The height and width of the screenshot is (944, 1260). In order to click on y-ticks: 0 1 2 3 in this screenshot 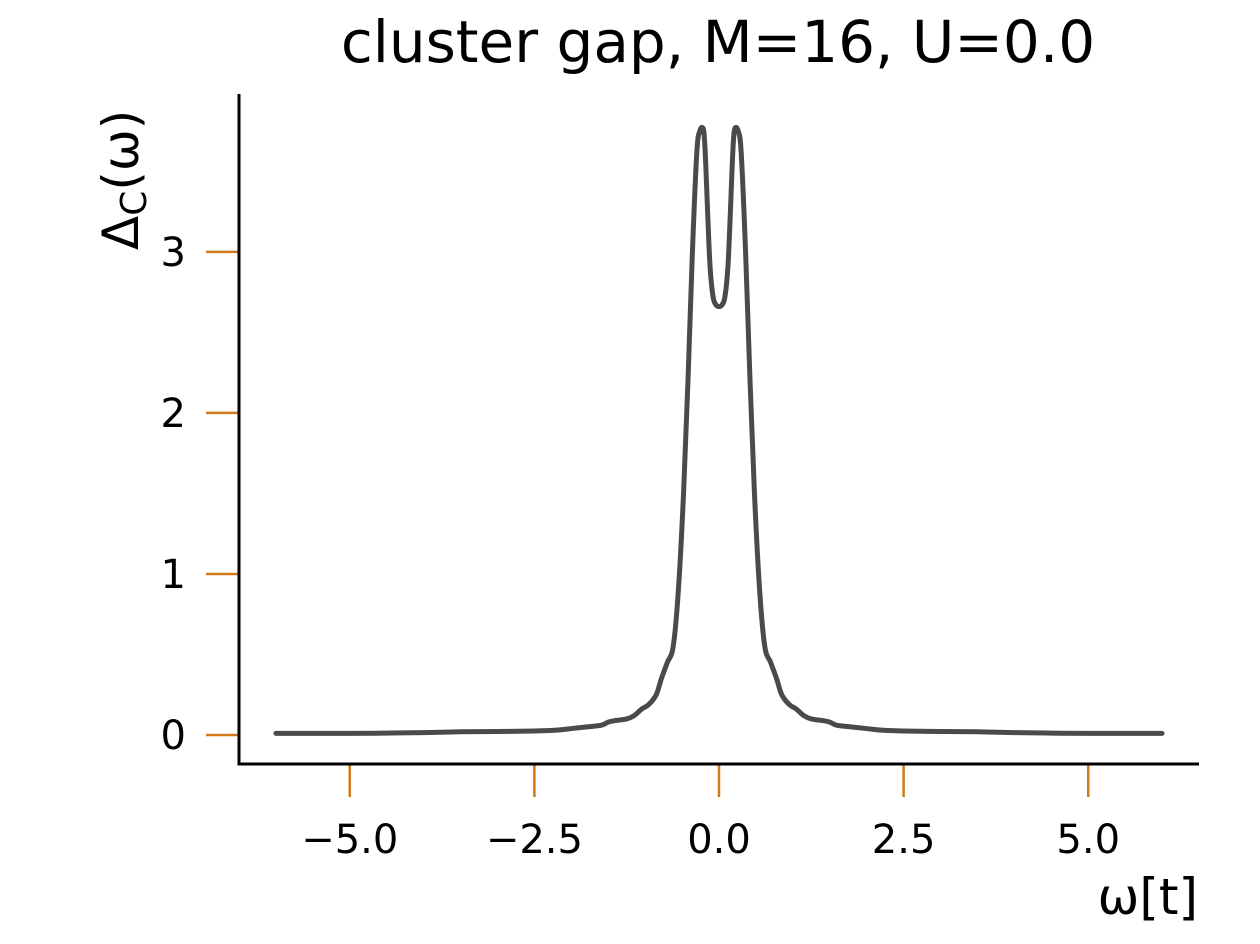, I will do `click(200, 494)`.